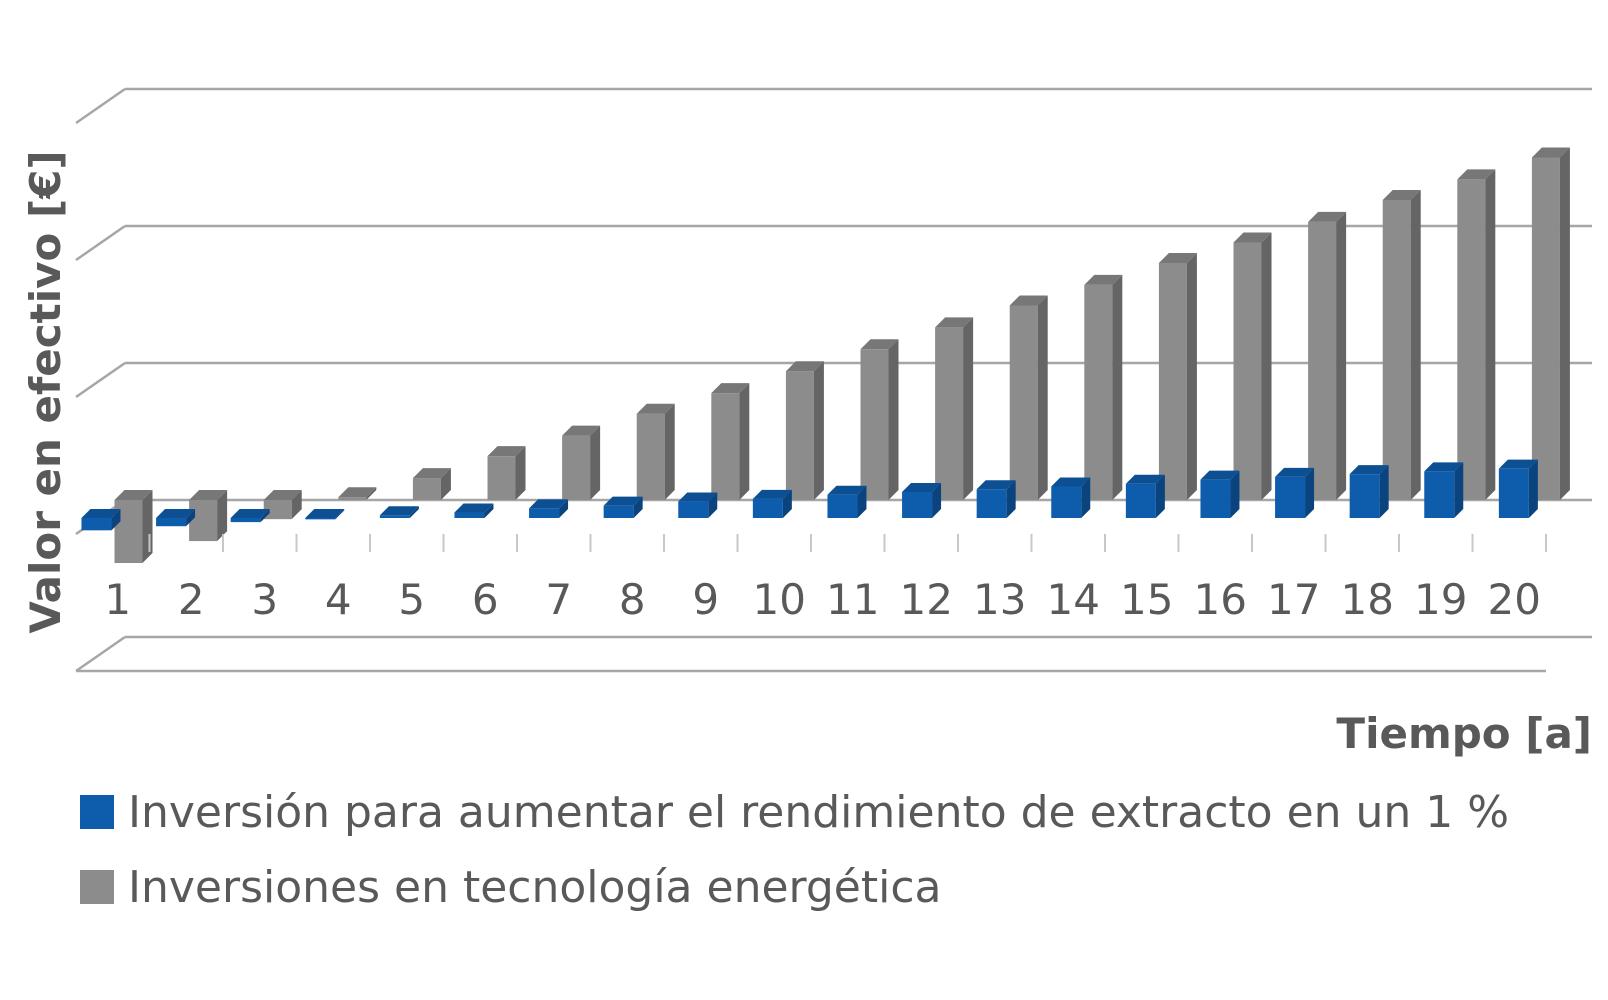  Describe the element at coordinates (117, 599) in the screenshot. I see `x-tick-label: 1` at that location.